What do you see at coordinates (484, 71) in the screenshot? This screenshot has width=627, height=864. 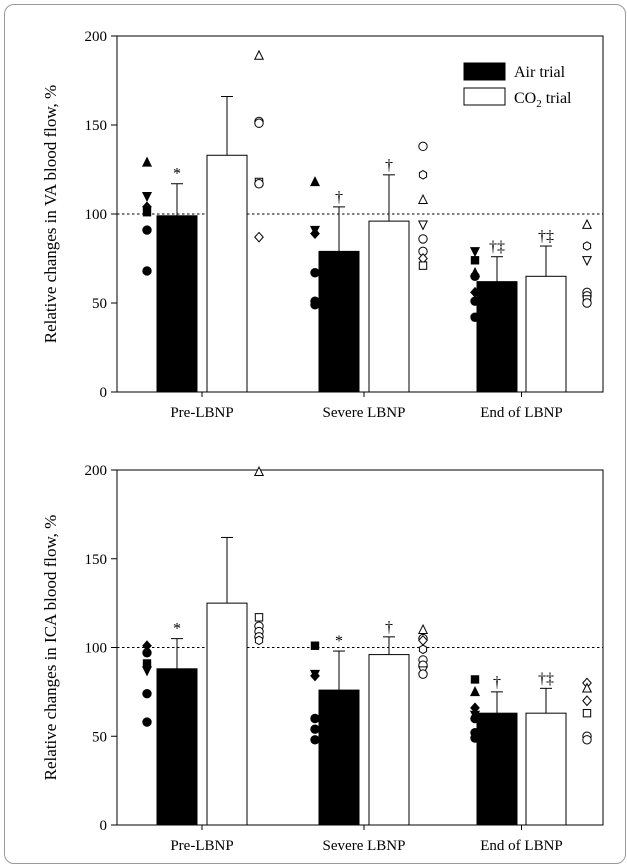 I see `legend-swatch-air` at bounding box center [484, 71].